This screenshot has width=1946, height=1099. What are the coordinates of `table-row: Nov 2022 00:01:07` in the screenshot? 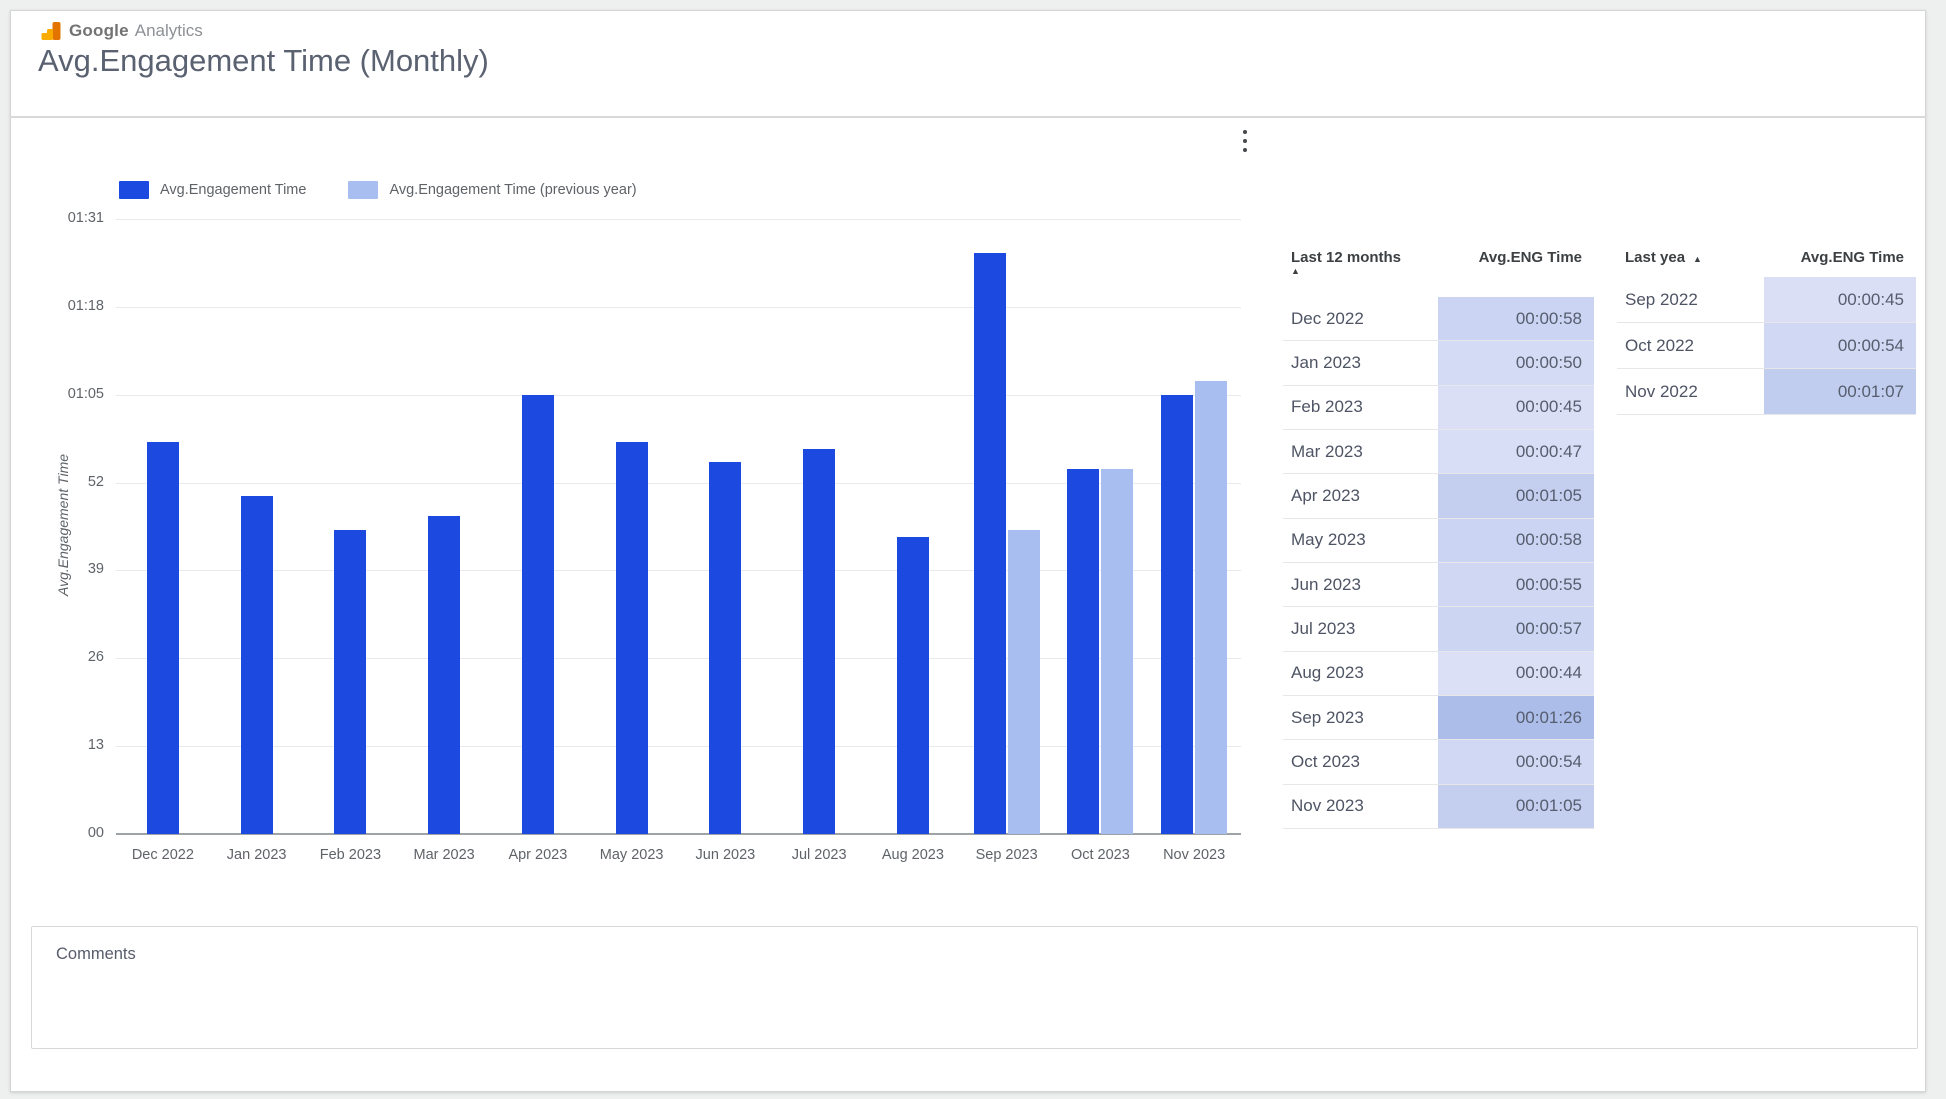 It's located at (1766, 392).